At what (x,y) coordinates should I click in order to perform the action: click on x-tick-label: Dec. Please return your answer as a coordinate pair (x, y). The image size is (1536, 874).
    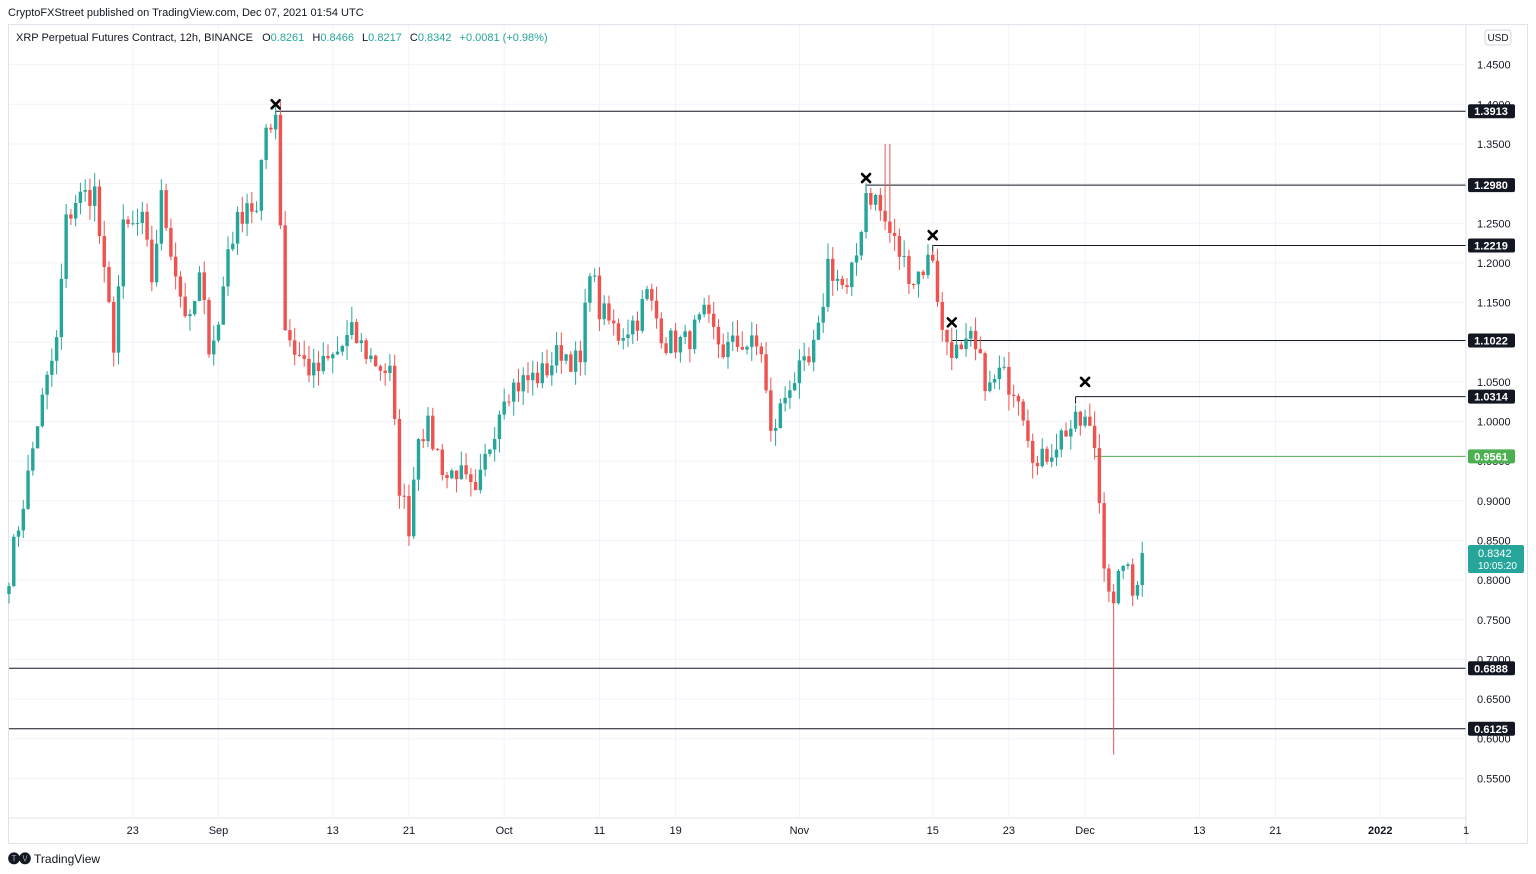
    Looking at the image, I should click on (1085, 831).